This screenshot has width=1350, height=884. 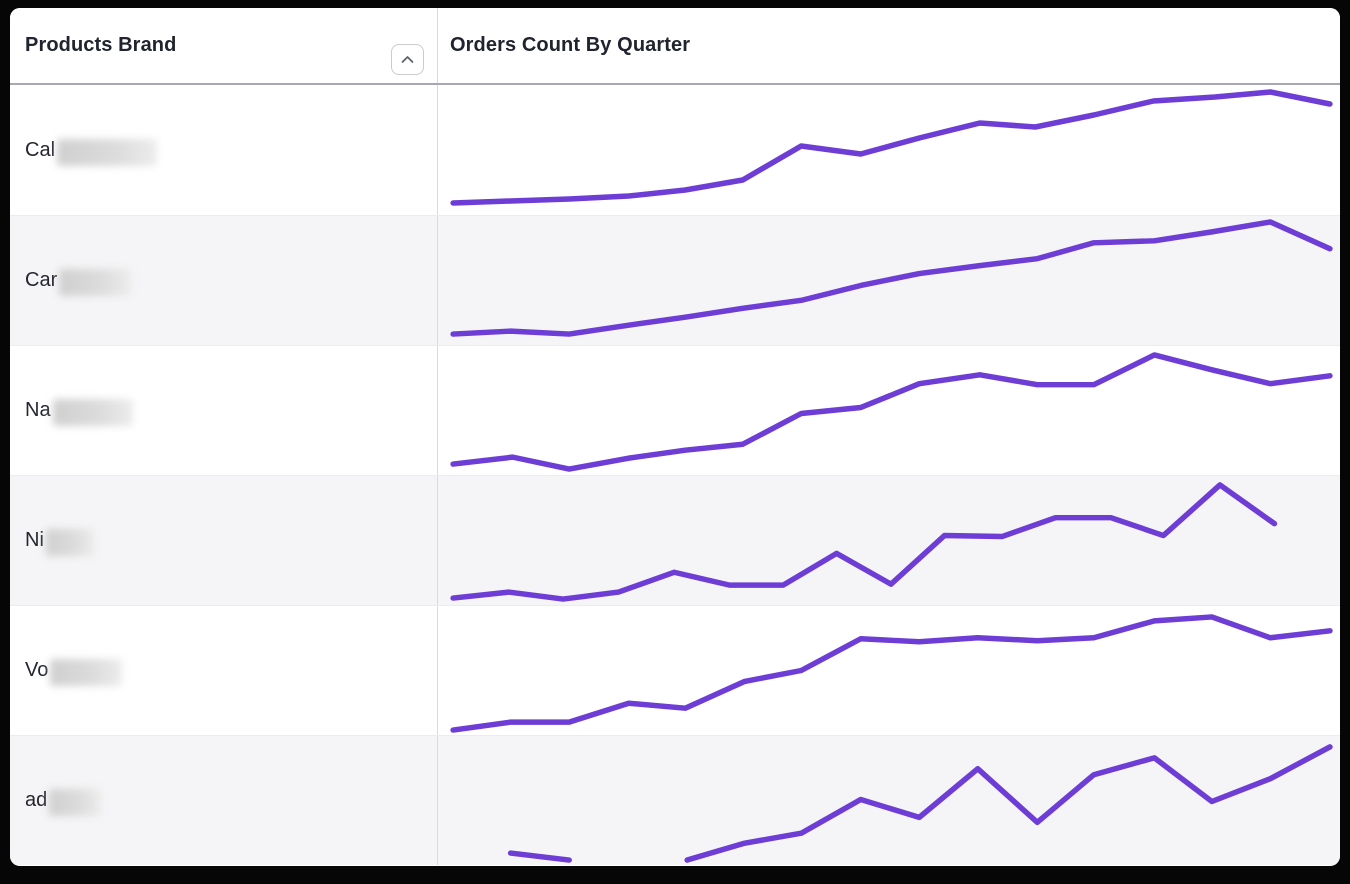 What do you see at coordinates (224, 150) in the screenshot?
I see `brand-cell: Cal` at bounding box center [224, 150].